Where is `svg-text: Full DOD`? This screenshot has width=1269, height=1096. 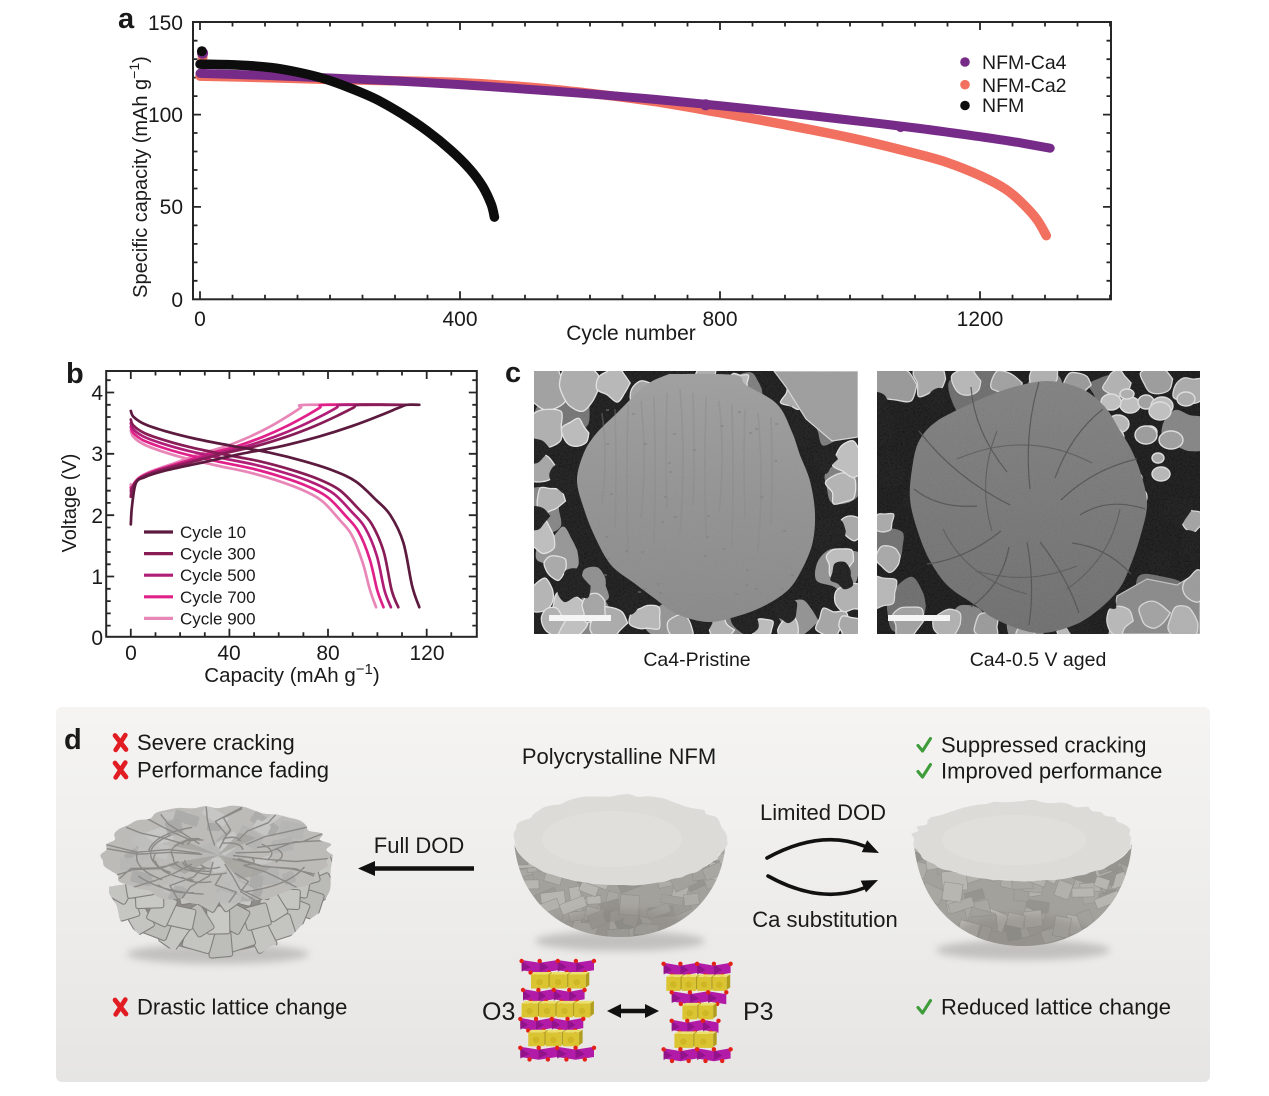 svg-text: Full DOD is located at coordinates (419, 845).